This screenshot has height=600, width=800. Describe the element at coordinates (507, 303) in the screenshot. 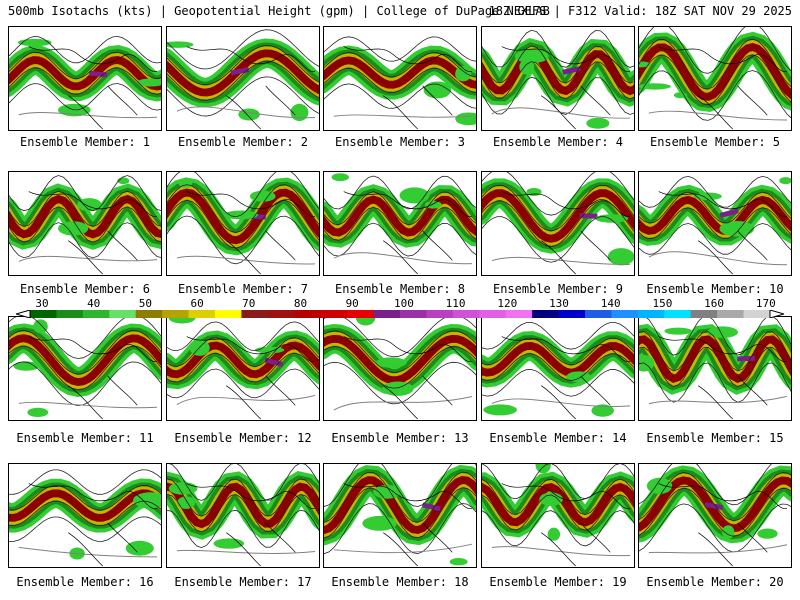

I see `legend-tick-label: 120` at that location.